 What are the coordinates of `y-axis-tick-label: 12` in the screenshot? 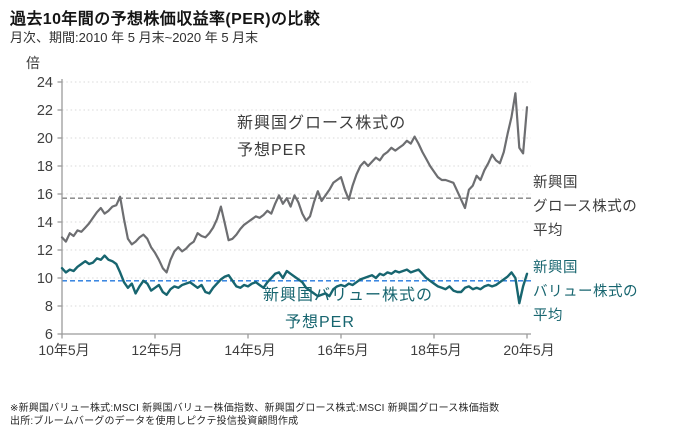 It's located at (45, 251).